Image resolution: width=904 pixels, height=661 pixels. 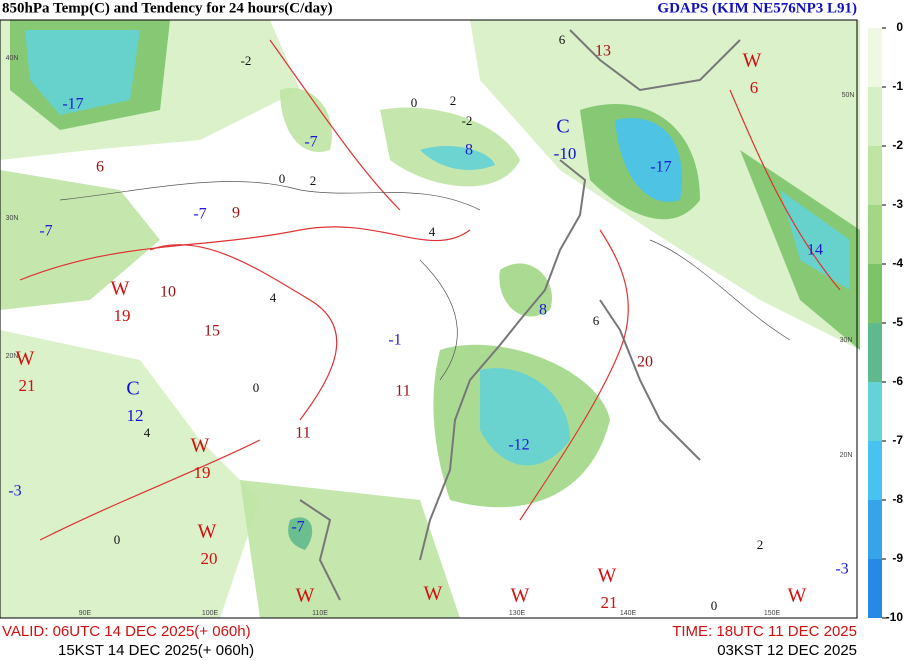 I want to click on graticule-label: 110E, so click(x=320, y=613).